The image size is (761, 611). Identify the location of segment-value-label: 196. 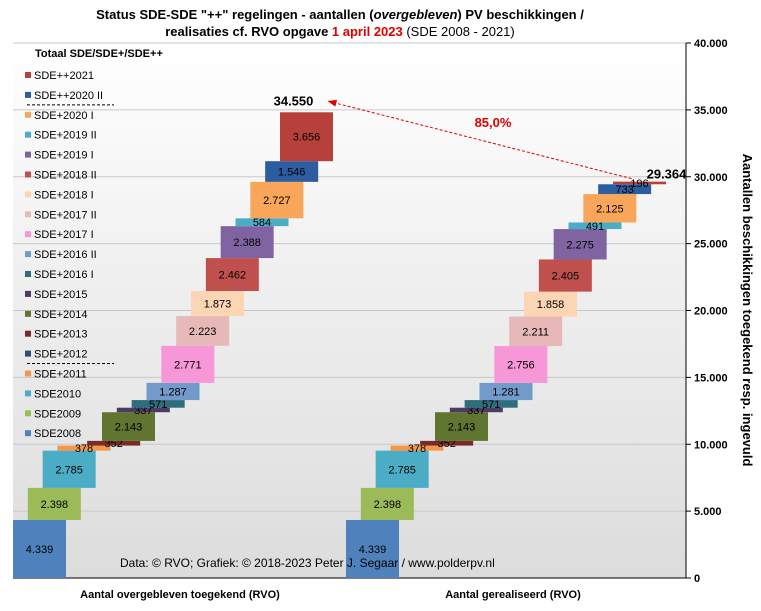
(639, 184).